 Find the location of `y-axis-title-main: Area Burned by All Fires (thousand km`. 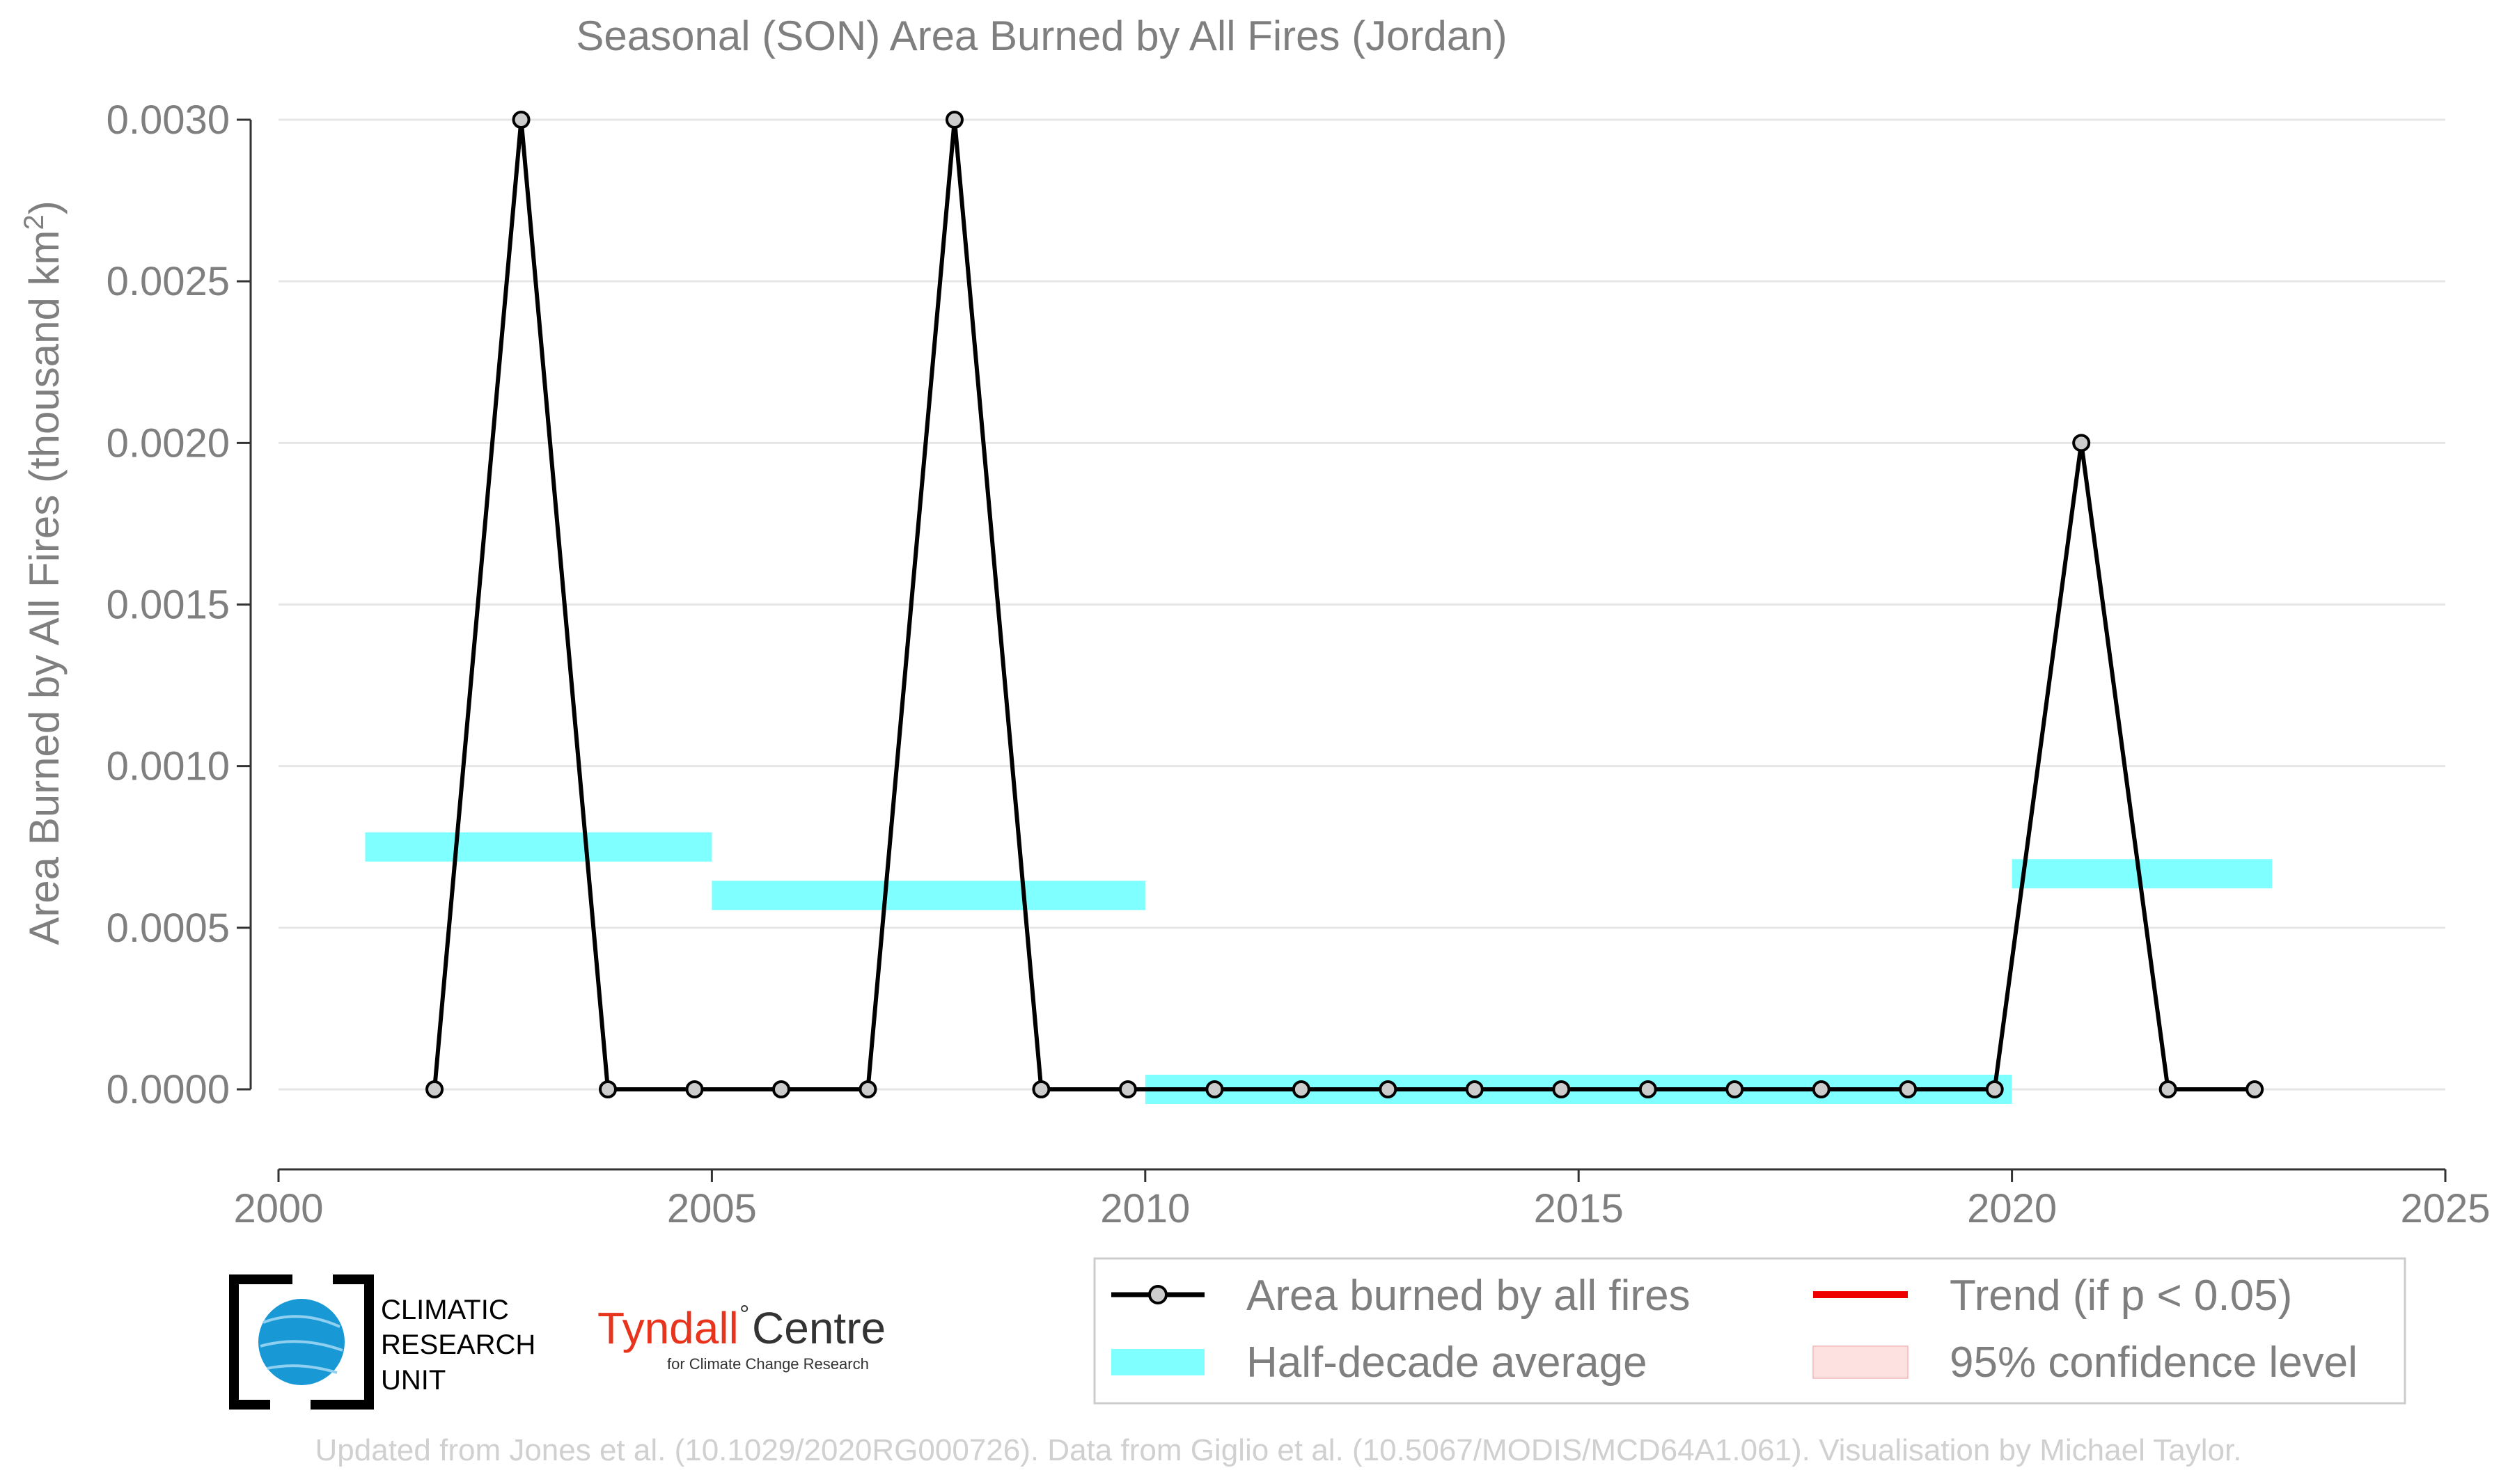

y-axis-title-main: Area Burned by All Fires (thousand km is located at coordinates (44, 587).